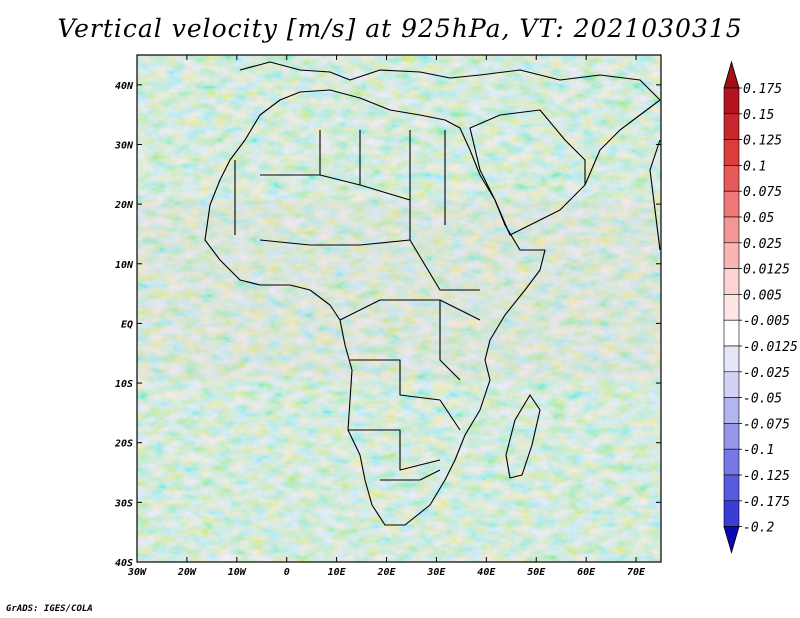 The width and height of the screenshot is (800, 618). What do you see at coordinates (337, 572) in the screenshot?
I see `x-tick-label: 10E` at bounding box center [337, 572].